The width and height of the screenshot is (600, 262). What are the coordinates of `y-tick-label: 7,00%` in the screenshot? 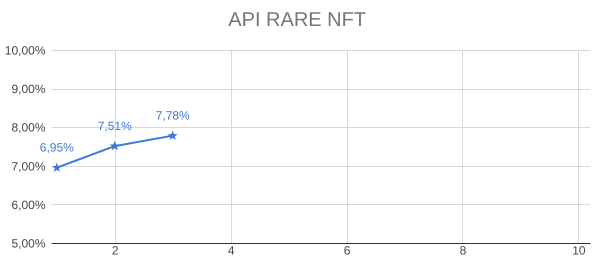 It's located at (28, 166).